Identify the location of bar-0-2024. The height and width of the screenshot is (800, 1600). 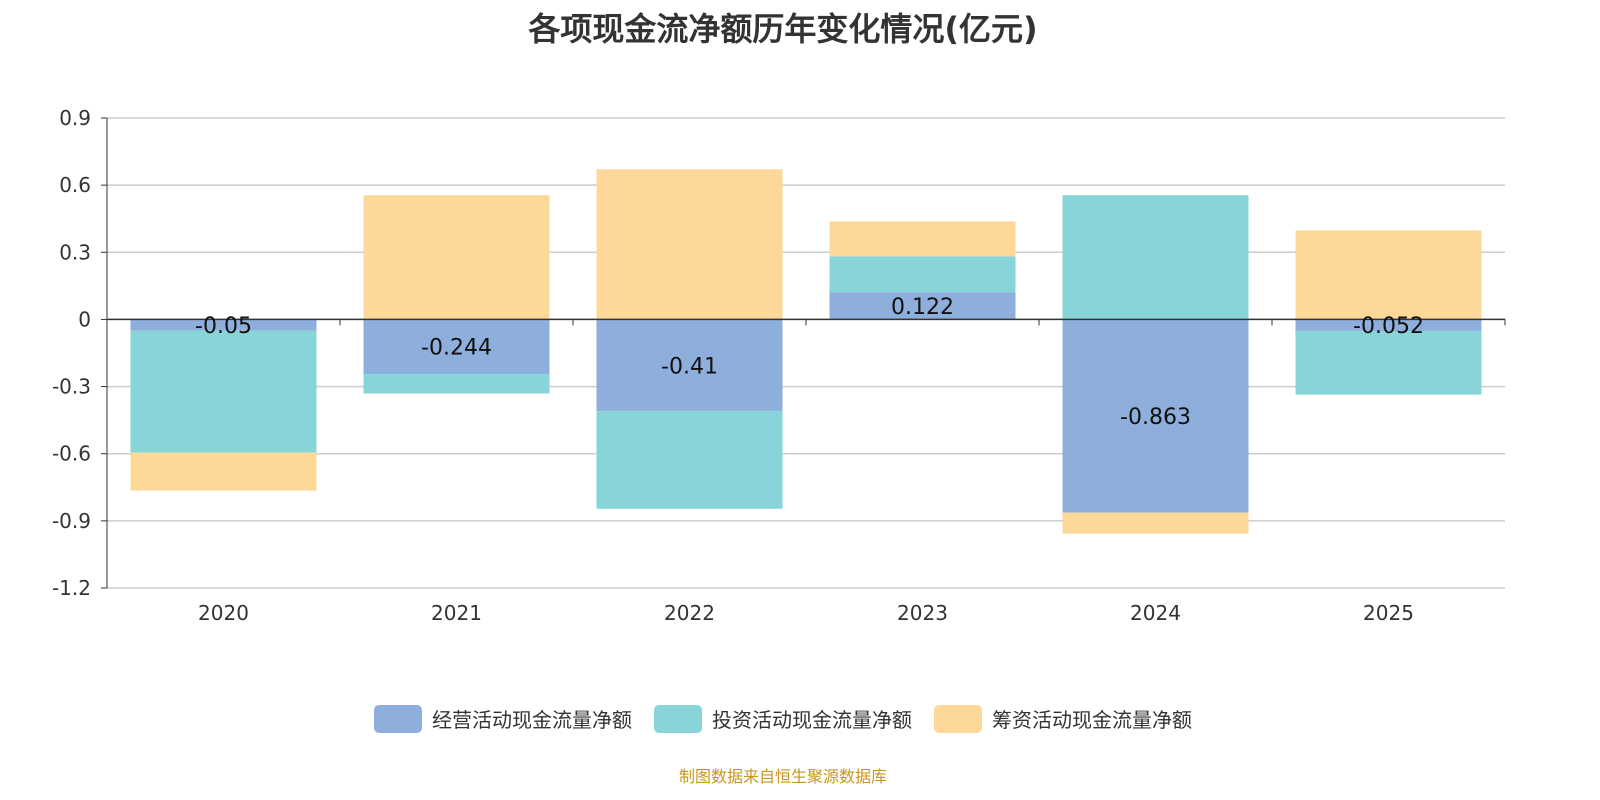
(1155, 416).